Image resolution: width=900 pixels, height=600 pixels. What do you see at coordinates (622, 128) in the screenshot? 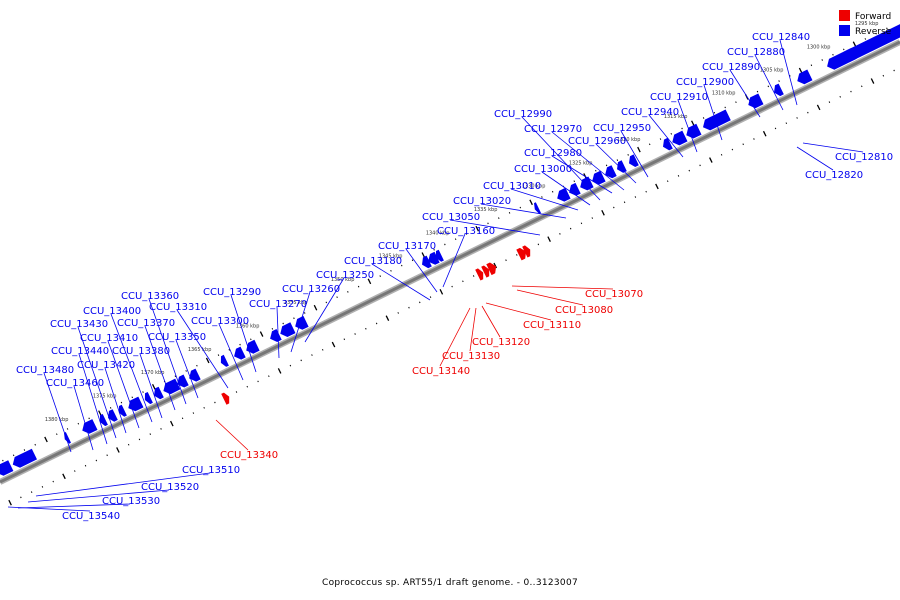
I see `gene-label: CCU_12950` at bounding box center [622, 128].